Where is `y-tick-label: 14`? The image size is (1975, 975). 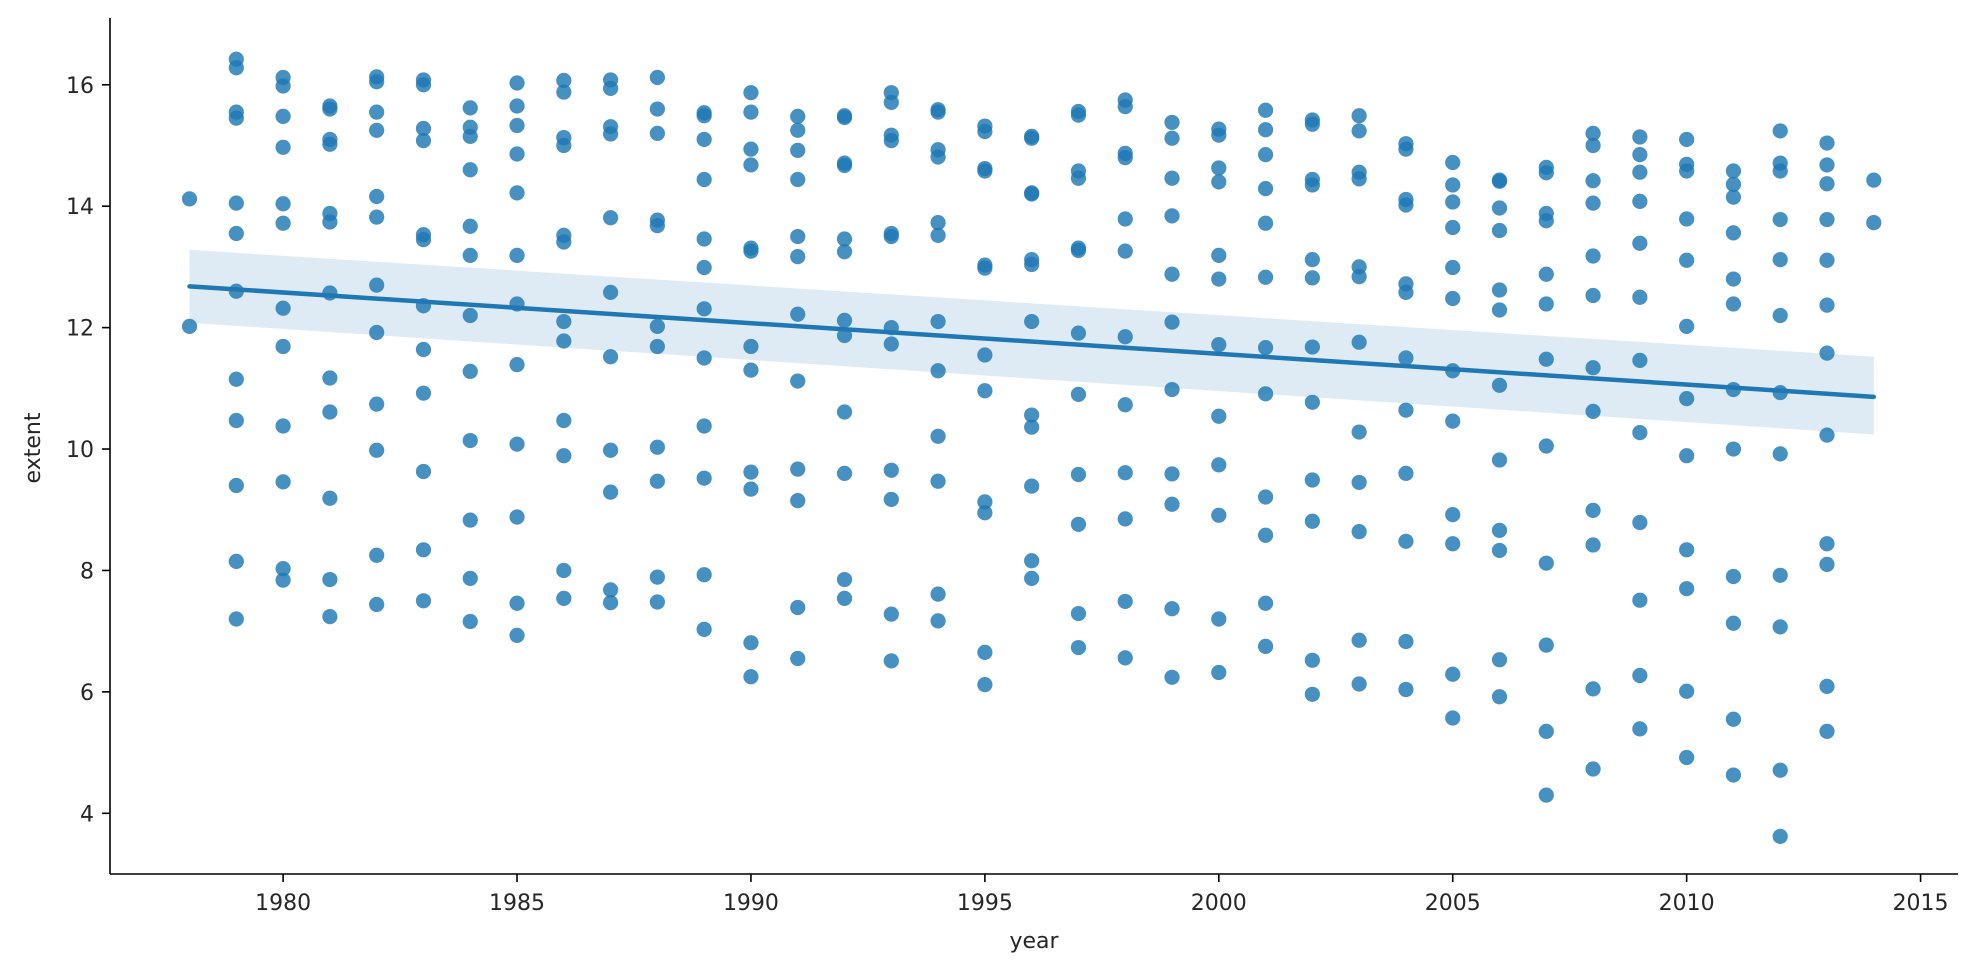
y-tick-label: 14 is located at coordinates (80, 207).